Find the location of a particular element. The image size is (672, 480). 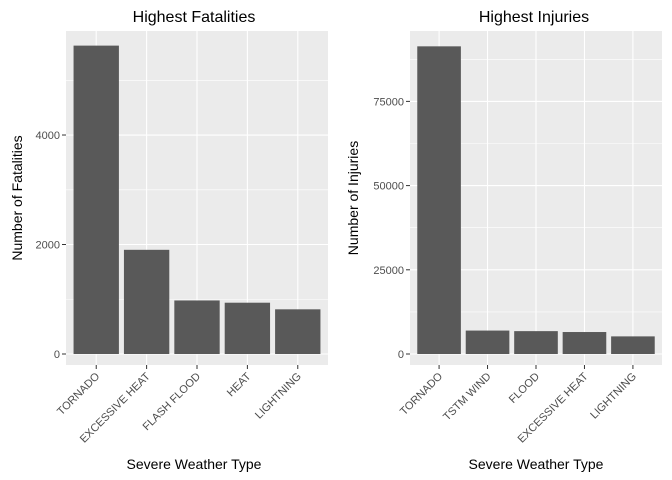

y-tick-label: 50000 is located at coordinates (388, 187).